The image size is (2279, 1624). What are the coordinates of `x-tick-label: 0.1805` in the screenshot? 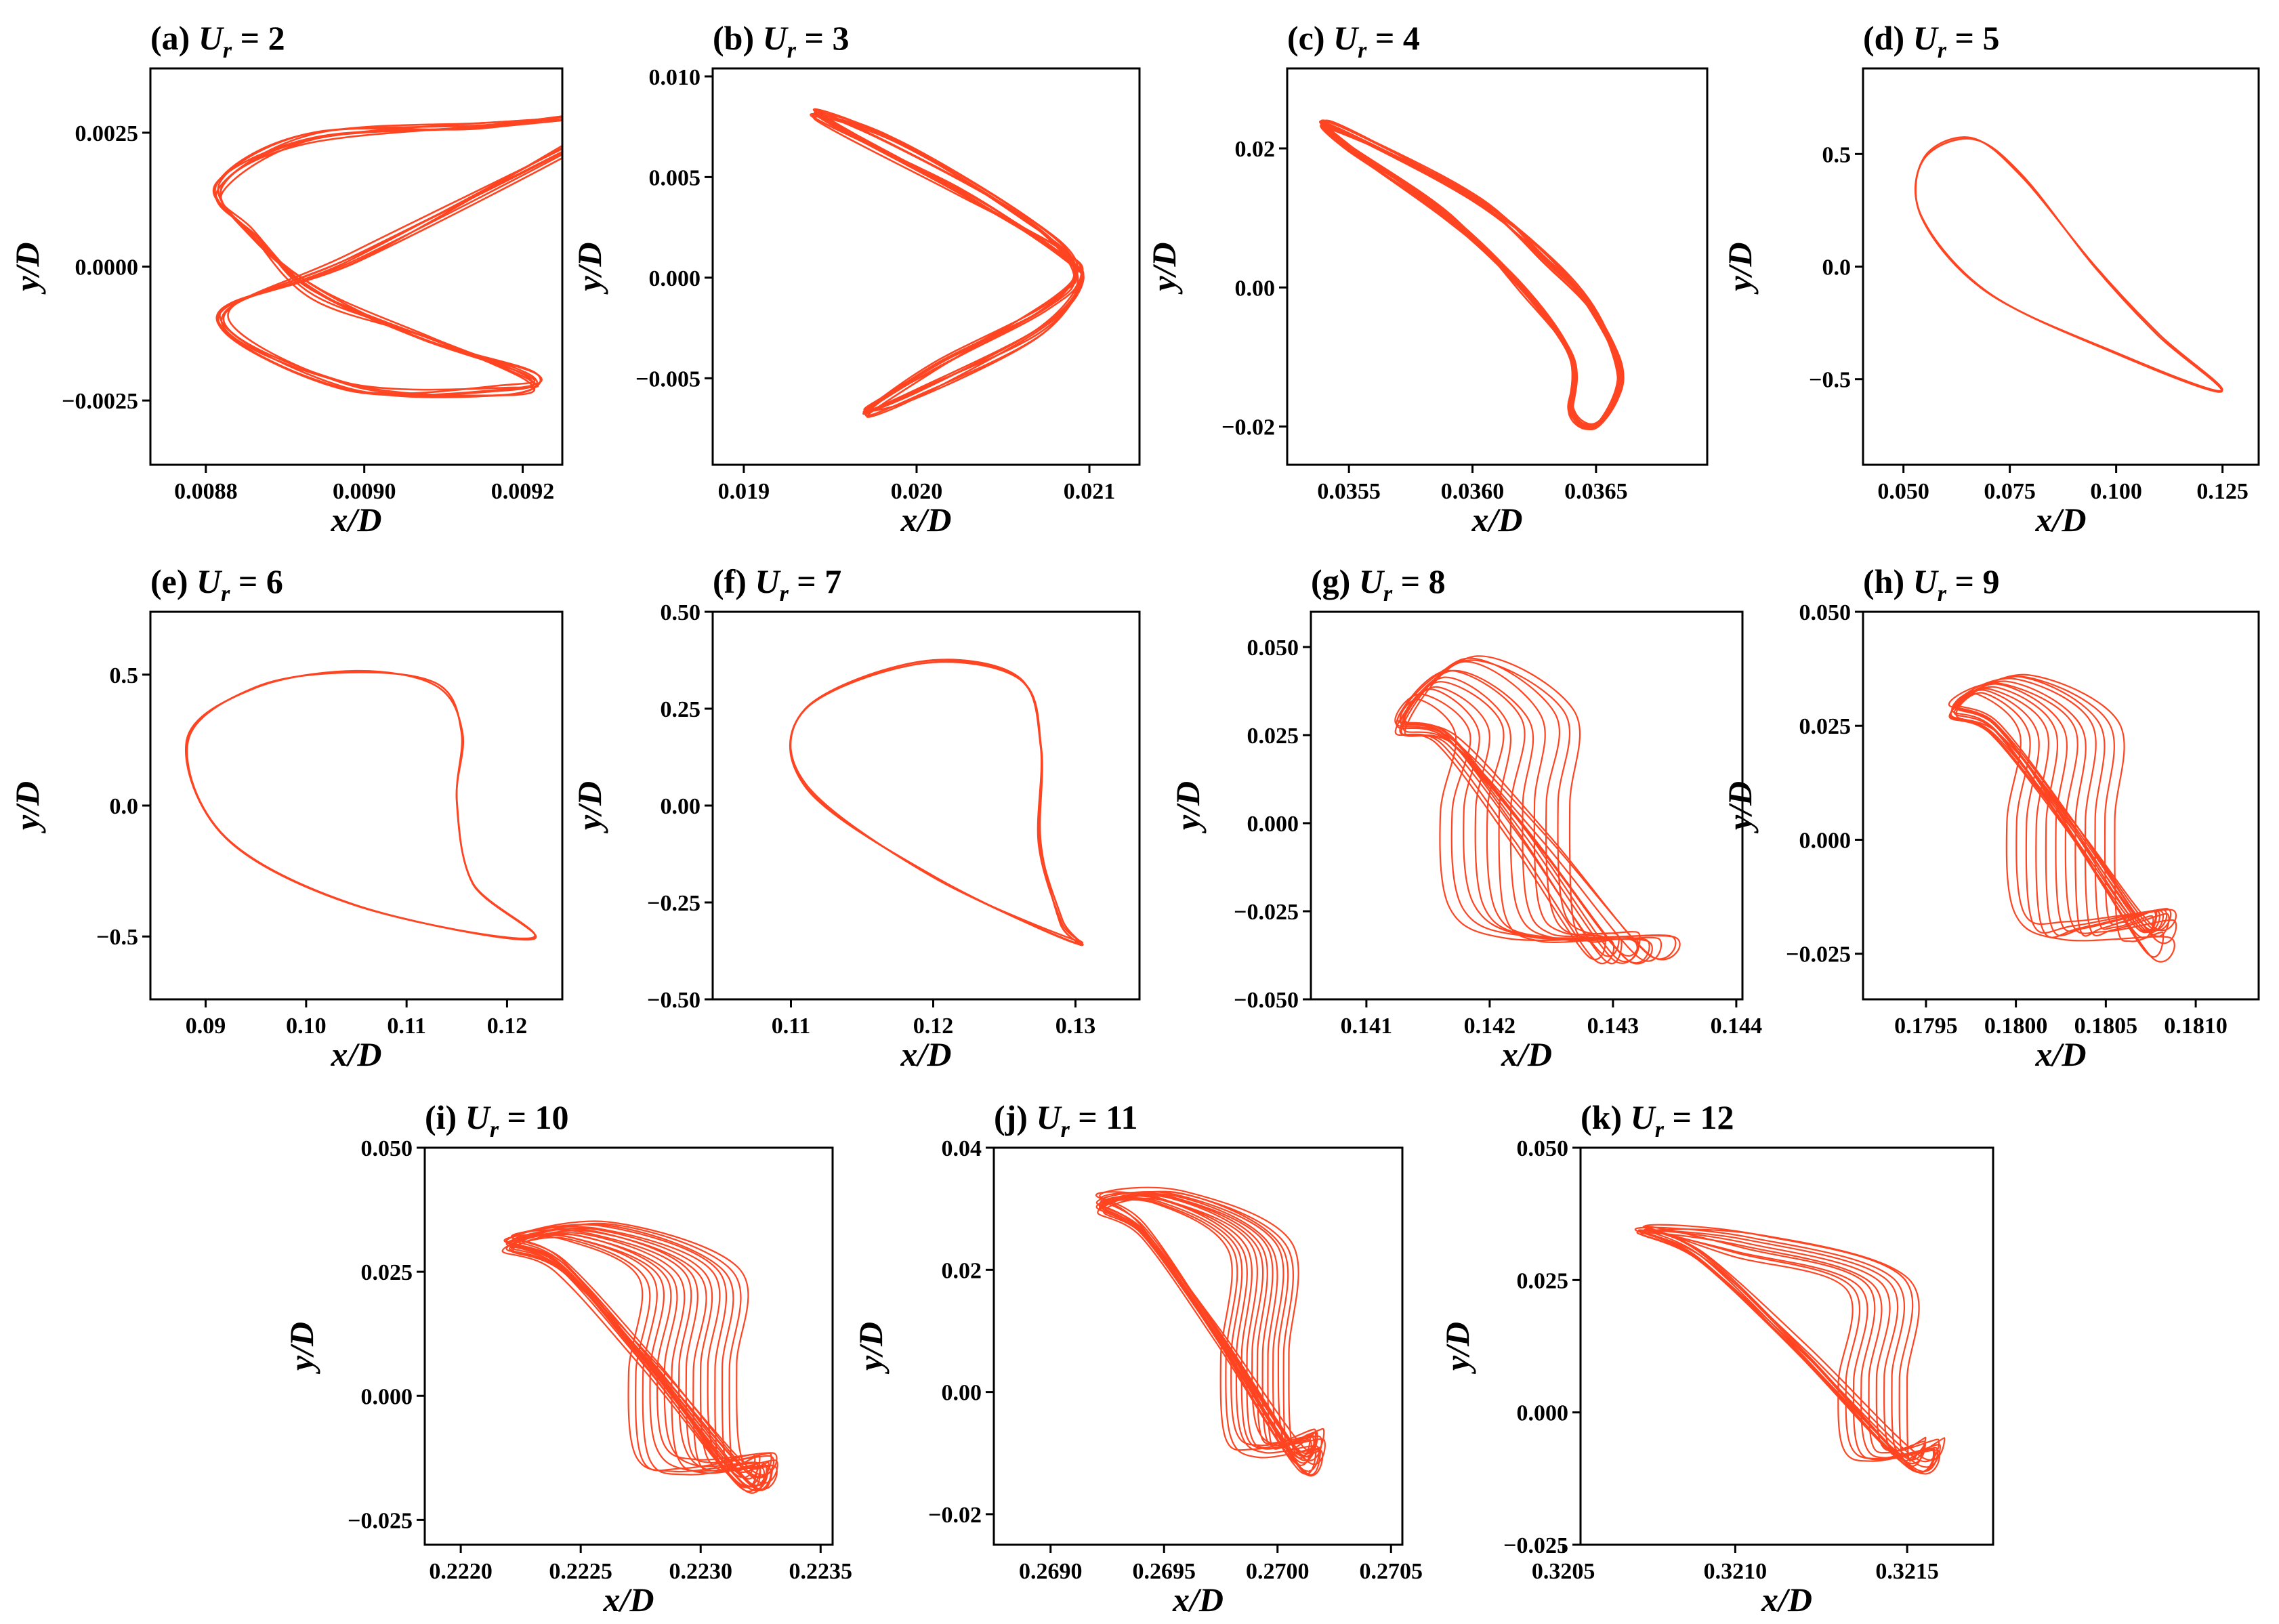 It's located at (2106, 1026).